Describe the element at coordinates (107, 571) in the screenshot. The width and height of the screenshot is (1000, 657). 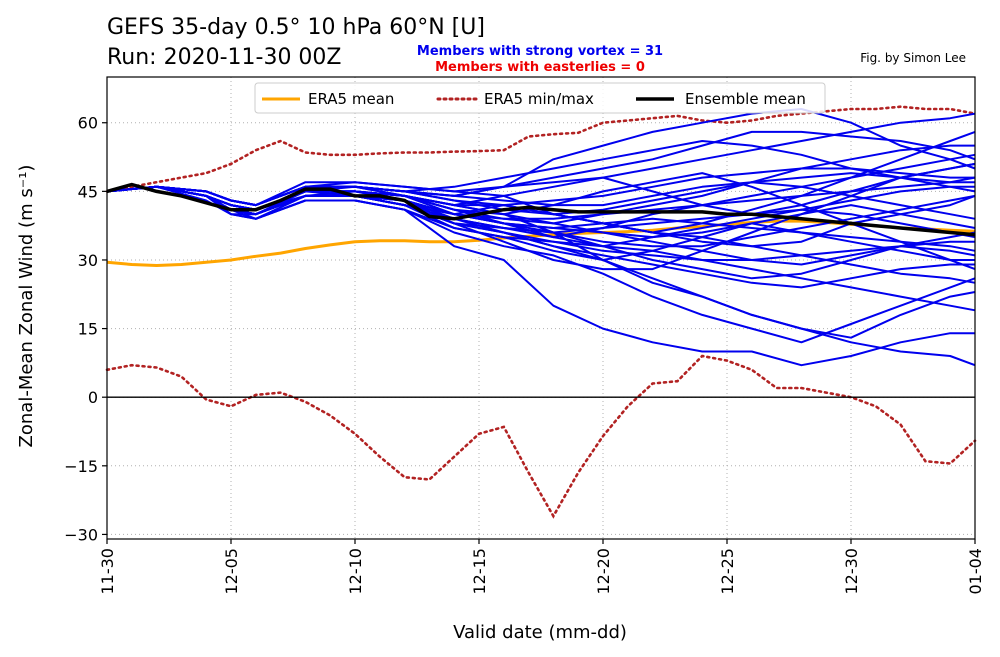
I see `x-tick-label: 11-30` at that location.